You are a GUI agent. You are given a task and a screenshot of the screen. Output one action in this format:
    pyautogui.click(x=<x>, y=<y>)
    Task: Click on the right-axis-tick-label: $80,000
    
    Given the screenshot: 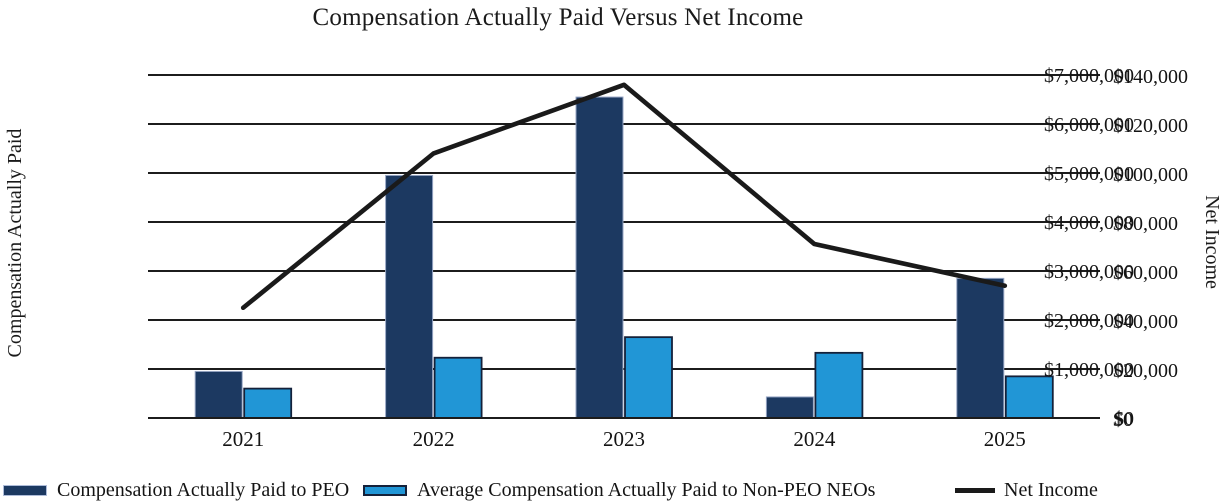 What is the action you would take?
    pyautogui.click(x=1145, y=224)
    